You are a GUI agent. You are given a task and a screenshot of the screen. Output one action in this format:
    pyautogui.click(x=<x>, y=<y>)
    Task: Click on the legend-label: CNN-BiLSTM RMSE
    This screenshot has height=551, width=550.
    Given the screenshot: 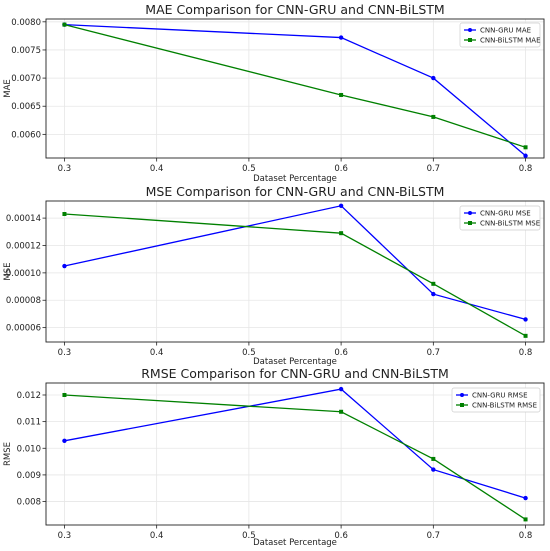 What is the action you would take?
    pyautogui.click(x=504, y=406)
    